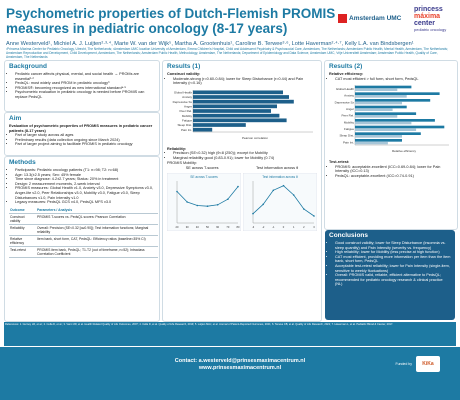 The image size is (460, 400). What do you see at coordinates (255, 138) in the screenshot?
I see `x-axis-label: Pearson correlation` at bounding box center [255, 138].